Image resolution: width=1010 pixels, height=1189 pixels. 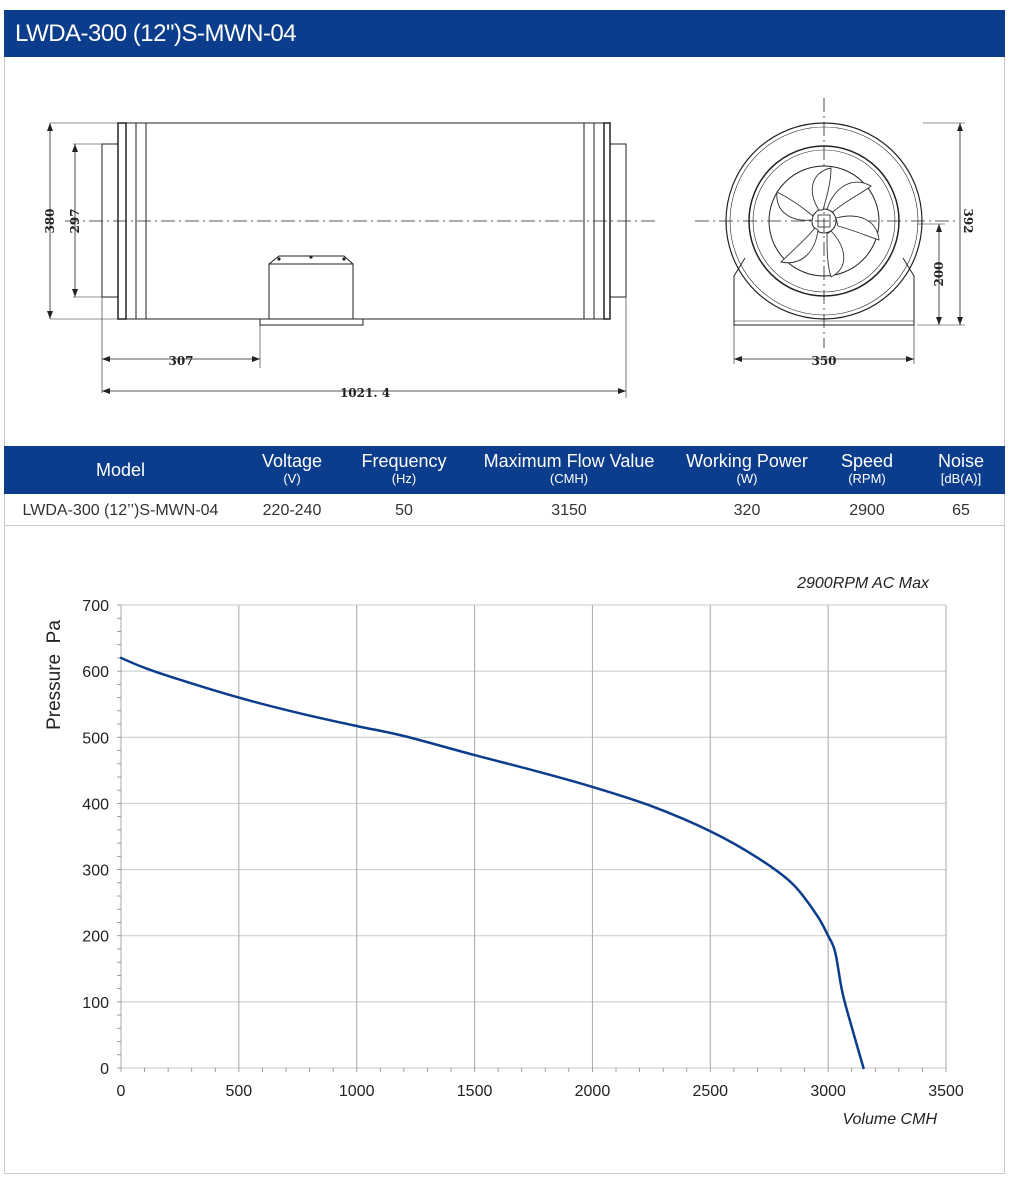 What do you see at coordinates (823, 361) in the screenshot?
I see `dim-base-width: 350` at bounding box center [823, 361].